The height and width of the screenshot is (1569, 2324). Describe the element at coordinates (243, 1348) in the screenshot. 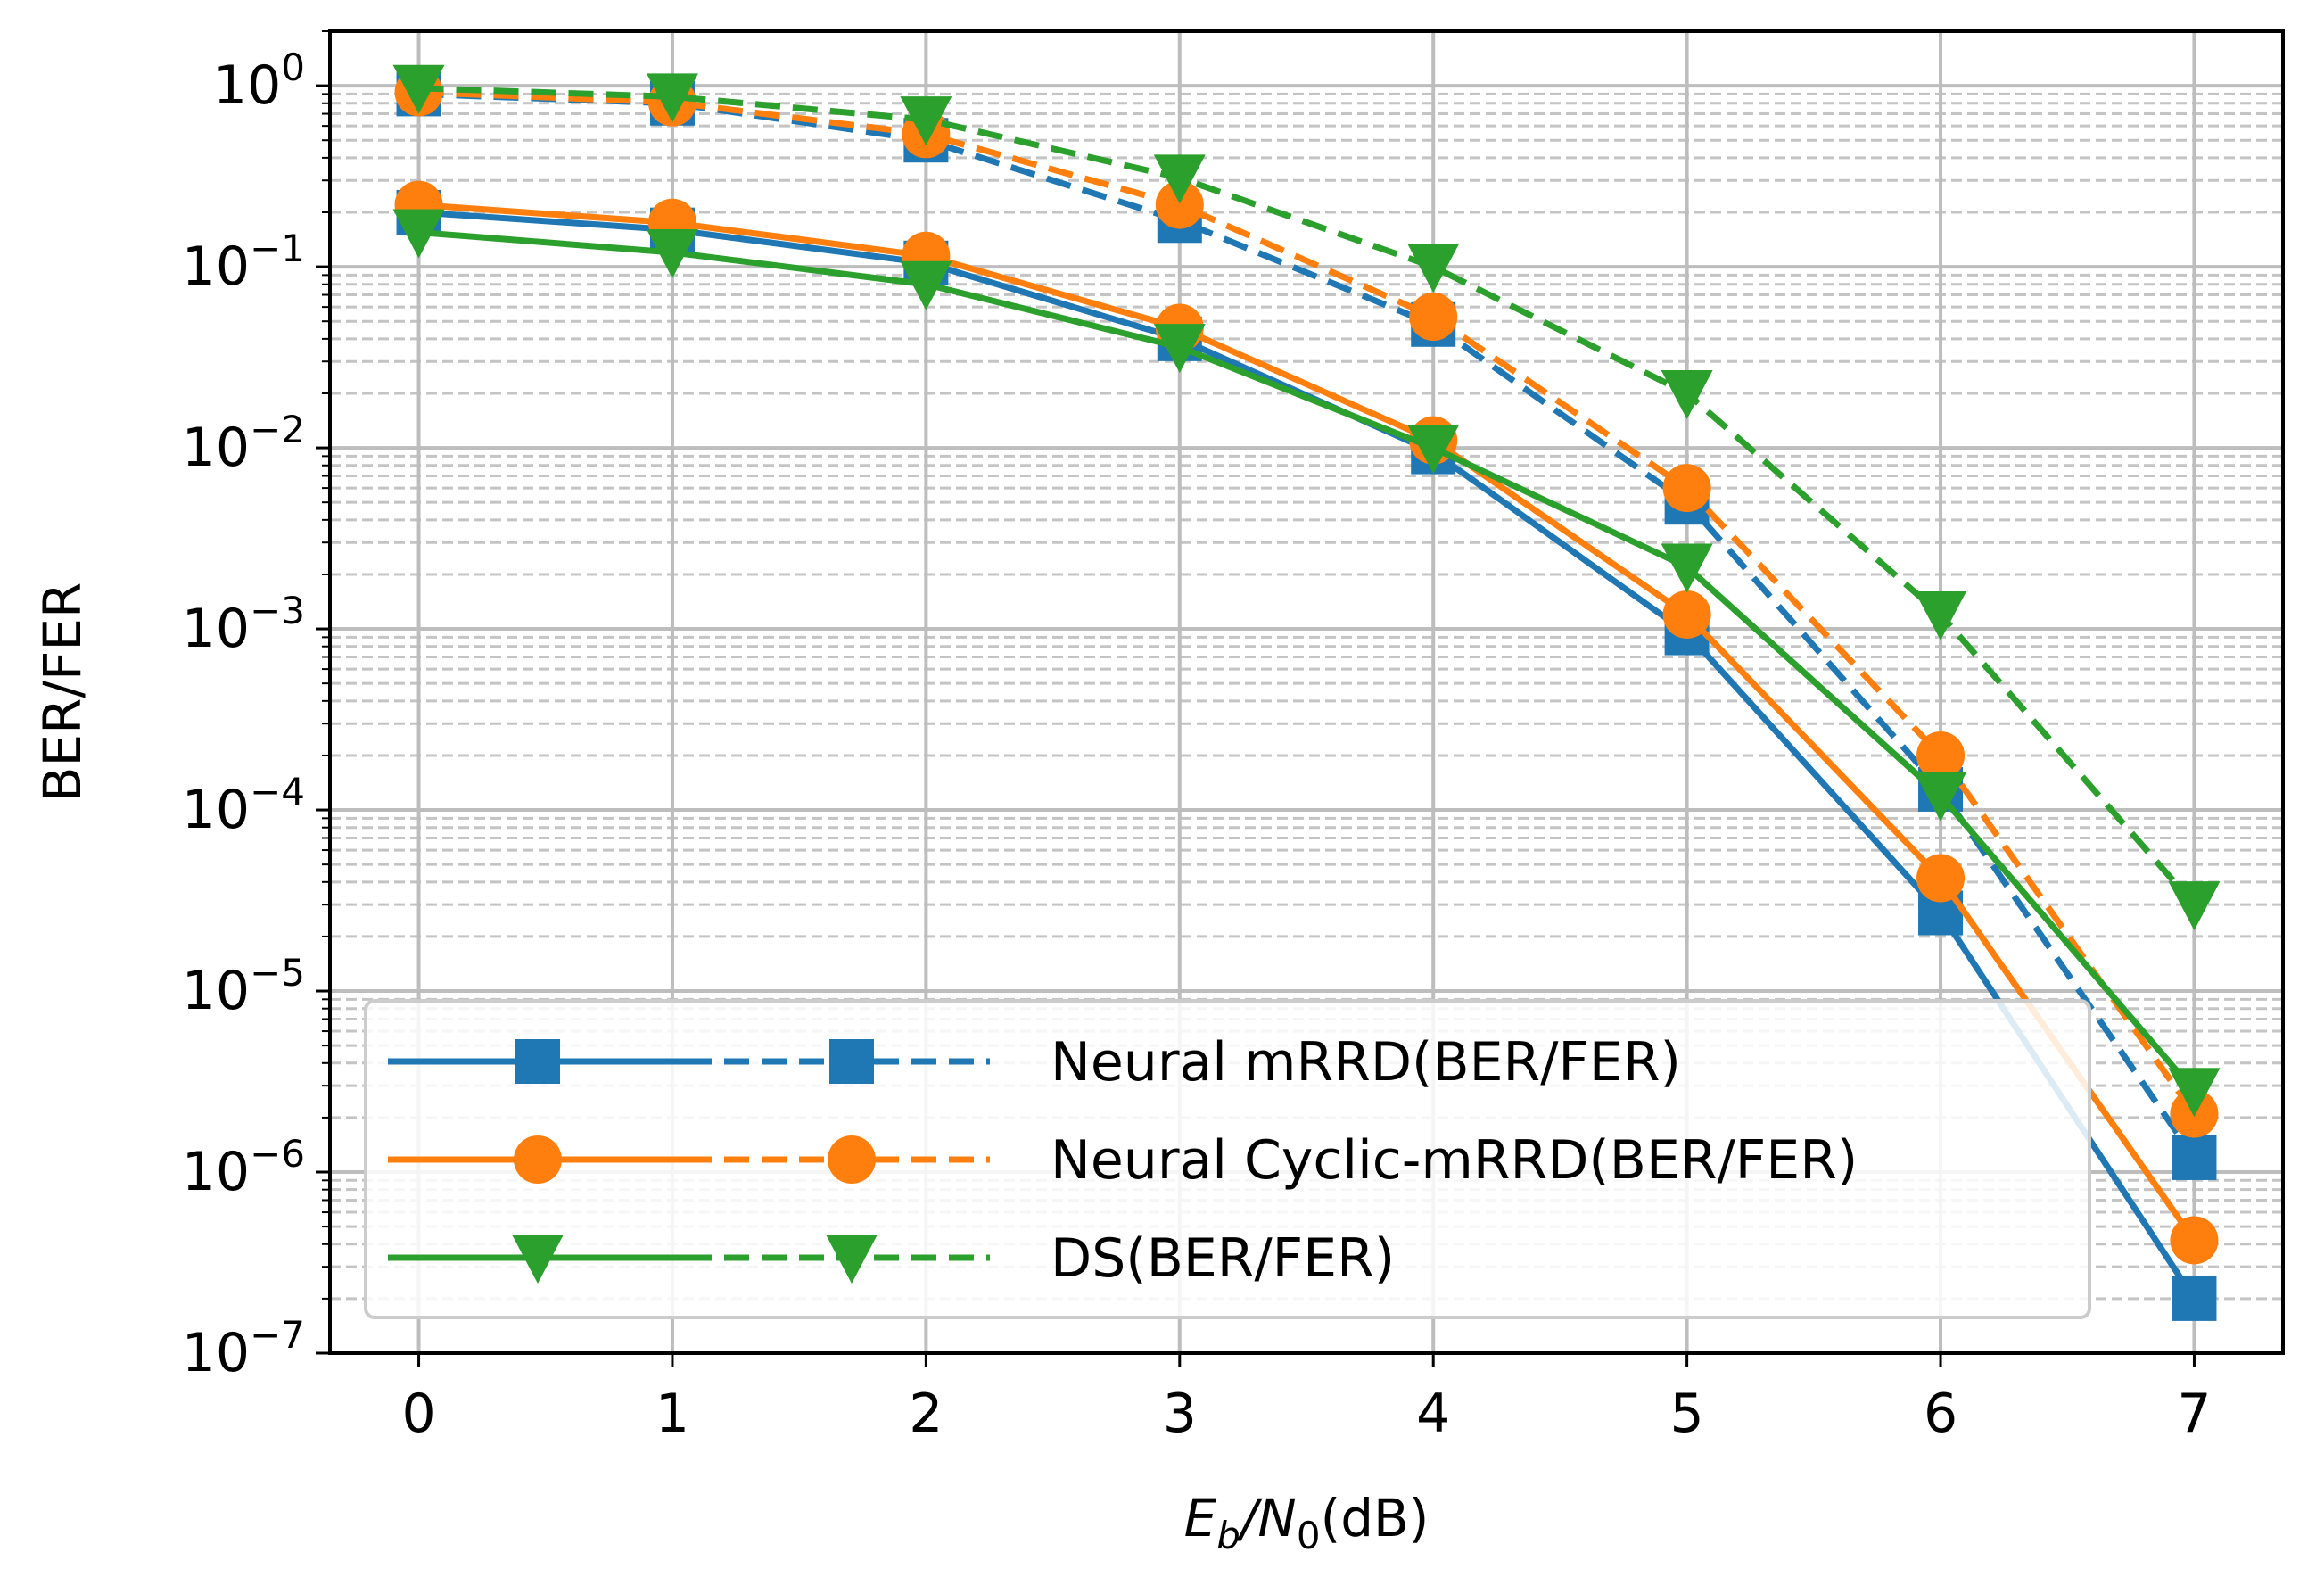

I see `y-tick-label: 10⁻⁷` at that location.